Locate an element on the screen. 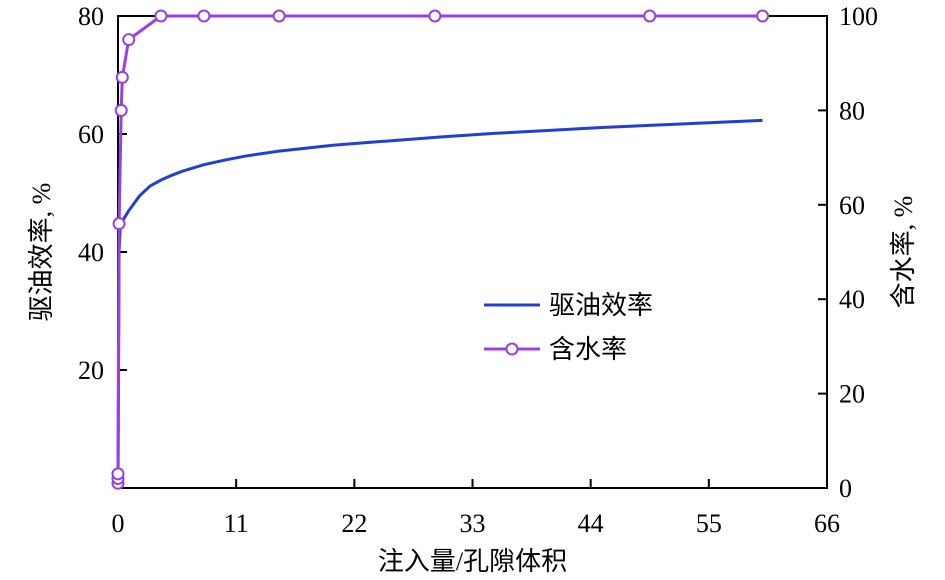 This screenshot has width=945, height=580. x-tick-label: 11 is located at coordinates (236, 523).